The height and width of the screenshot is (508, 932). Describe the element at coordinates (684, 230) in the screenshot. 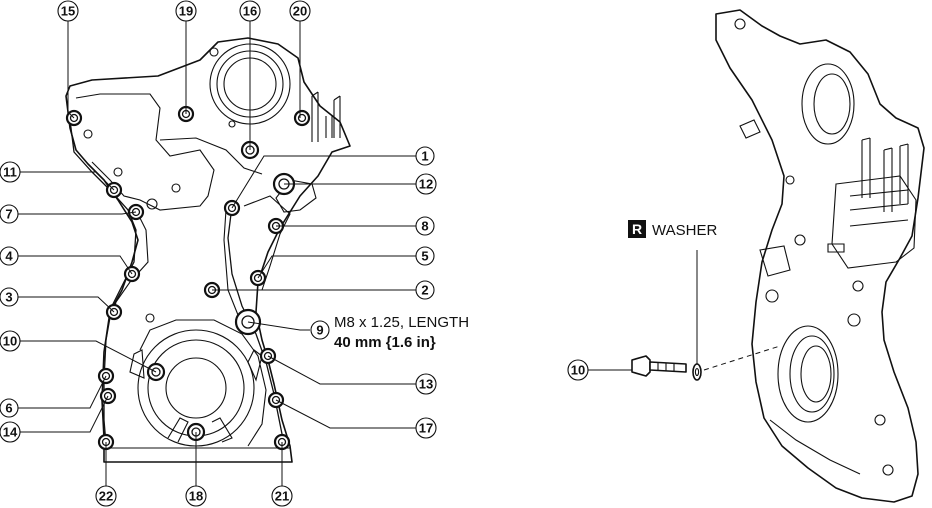

I see `washer-label: WASHER` at that location.